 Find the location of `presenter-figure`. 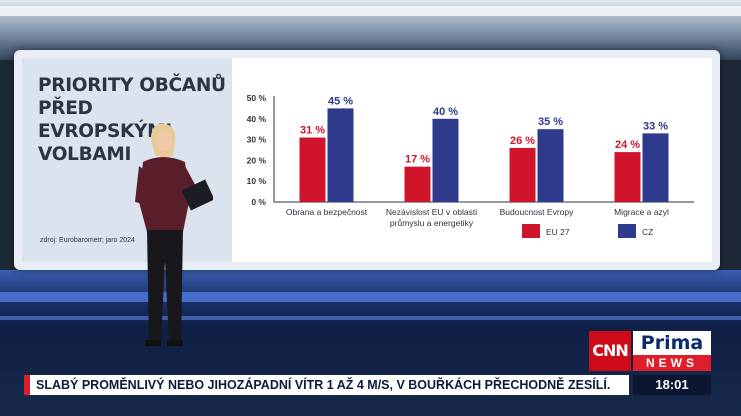

presenter-figure is located at coordinates (174, 234).